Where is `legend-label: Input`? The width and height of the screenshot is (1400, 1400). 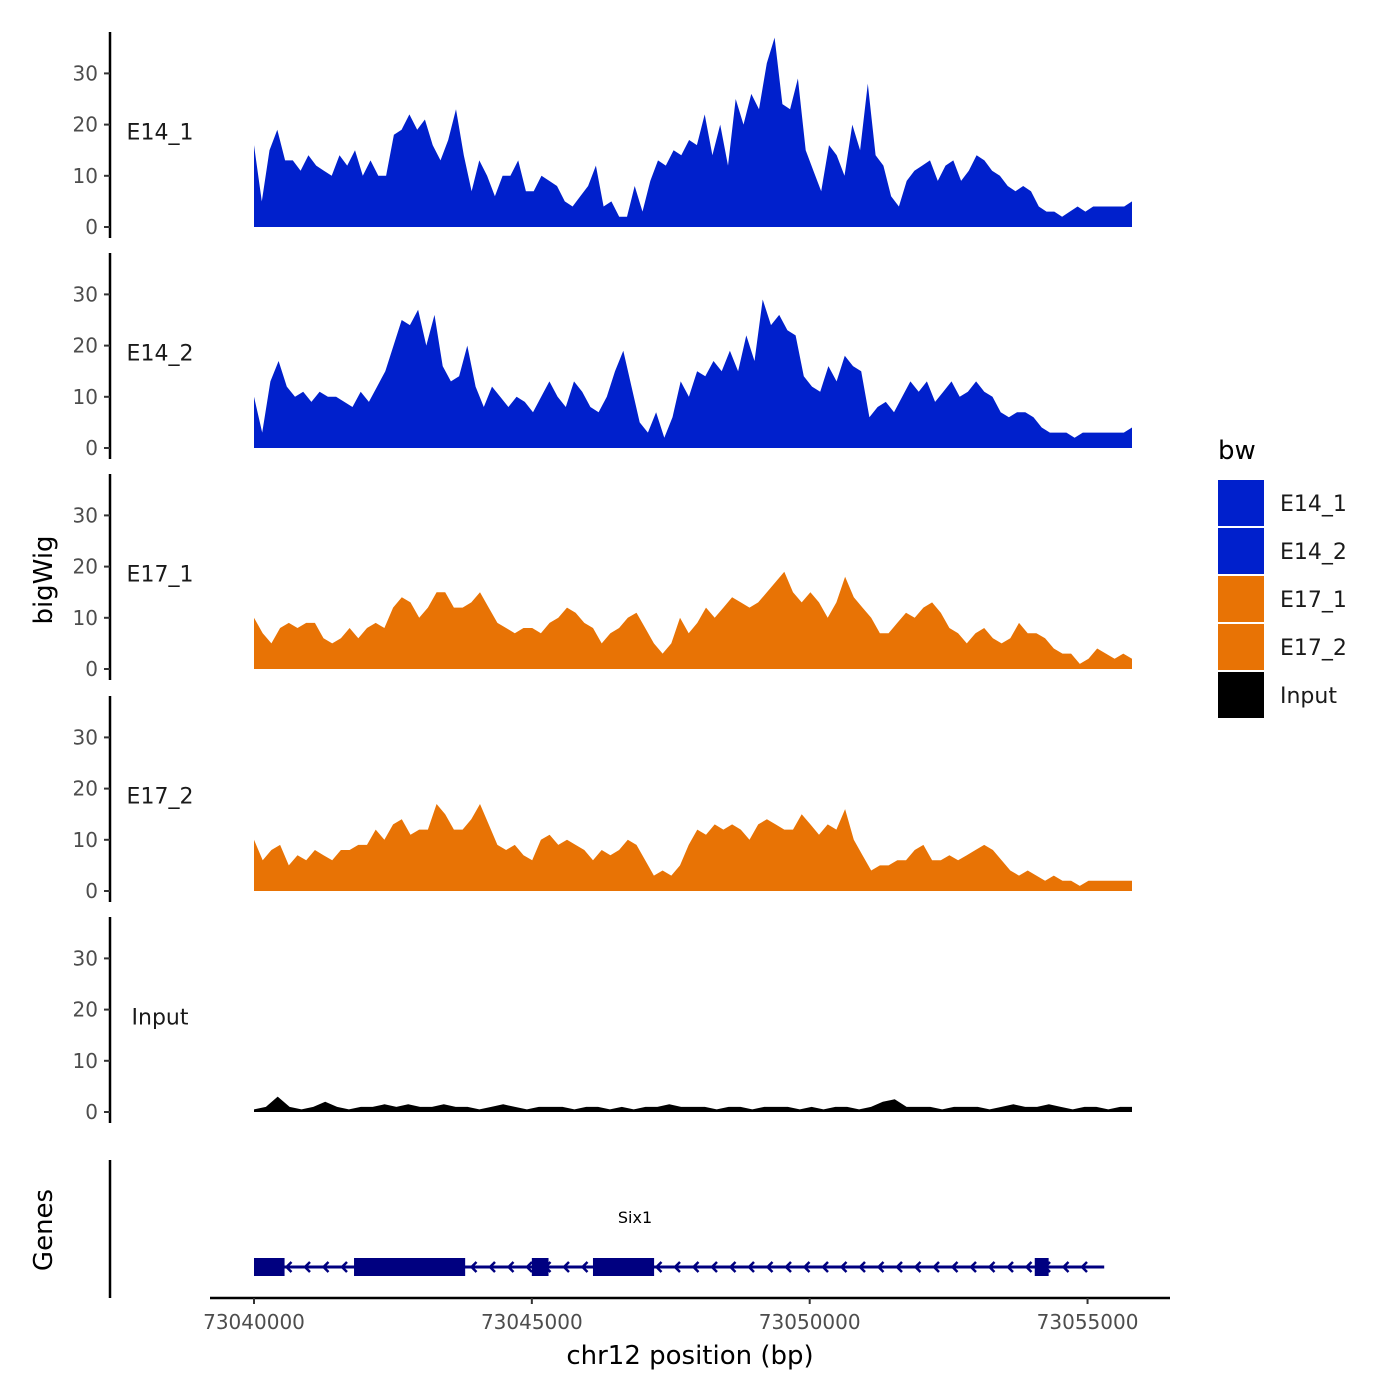 legend-label: Input is located at coordinates (1308, 696).